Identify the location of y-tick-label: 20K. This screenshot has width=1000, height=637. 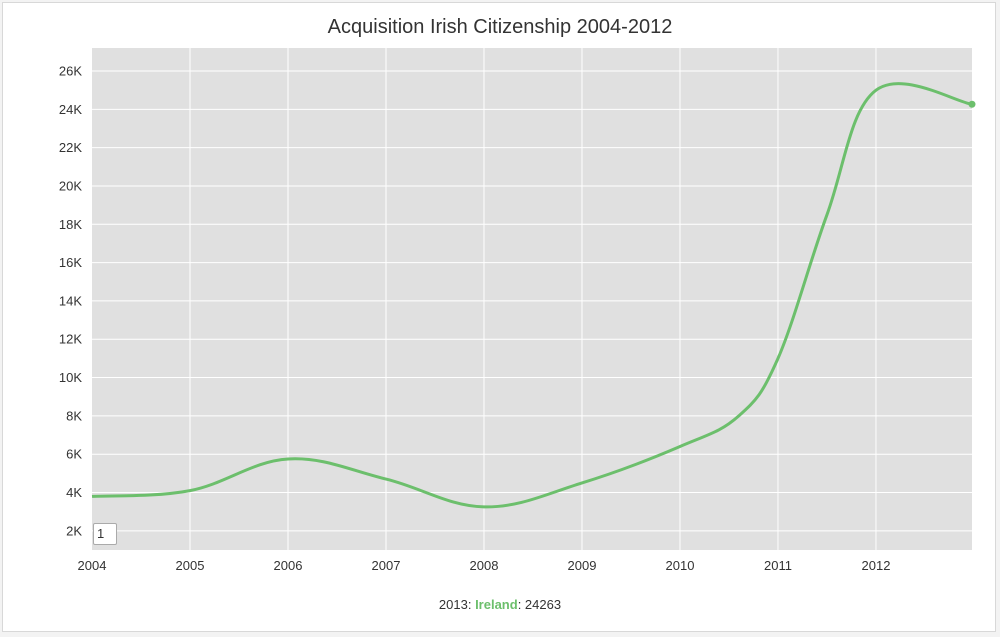
(70, 185).